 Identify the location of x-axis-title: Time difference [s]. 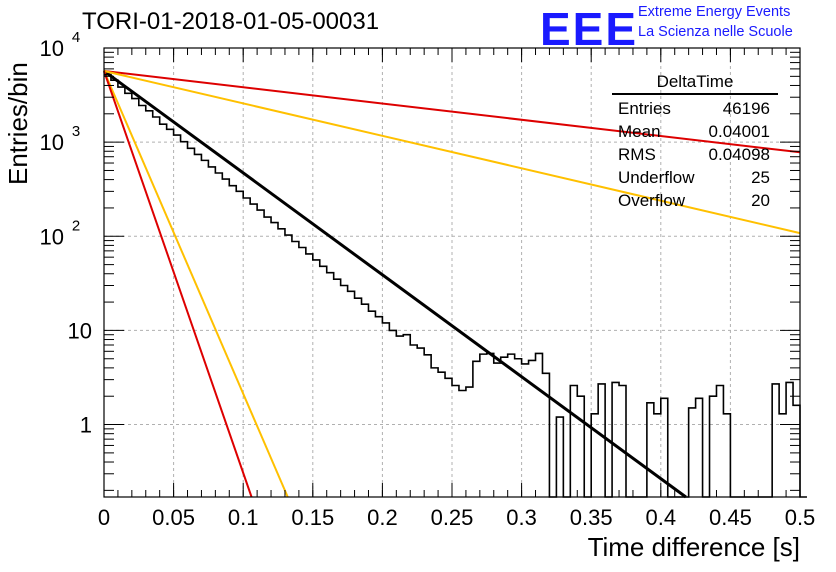
(693, 547).